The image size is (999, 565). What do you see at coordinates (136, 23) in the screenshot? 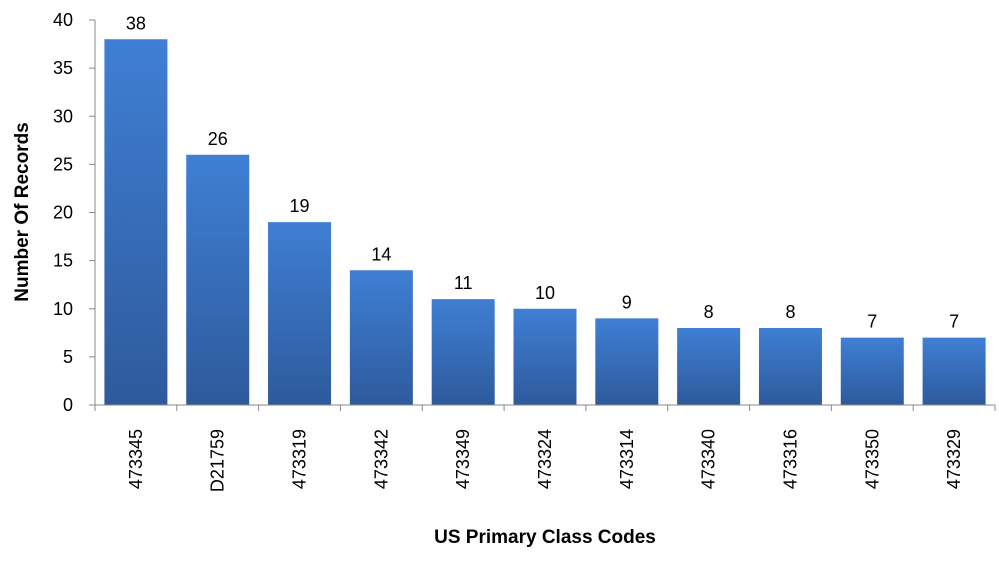
I see `data-label: 38` at bounding box center [136, 23].